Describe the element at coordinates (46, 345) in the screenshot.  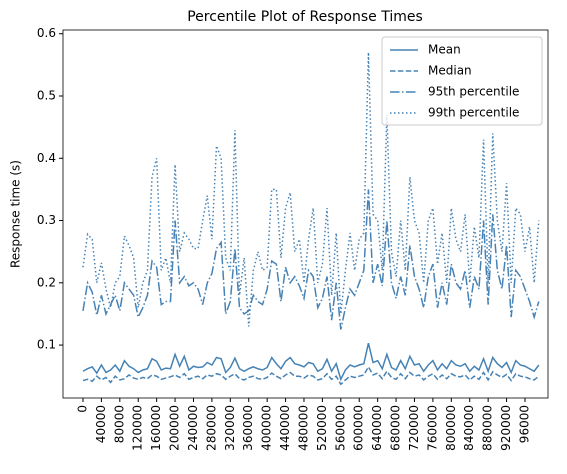
I see `y-tick-label: 0.1` at that location.